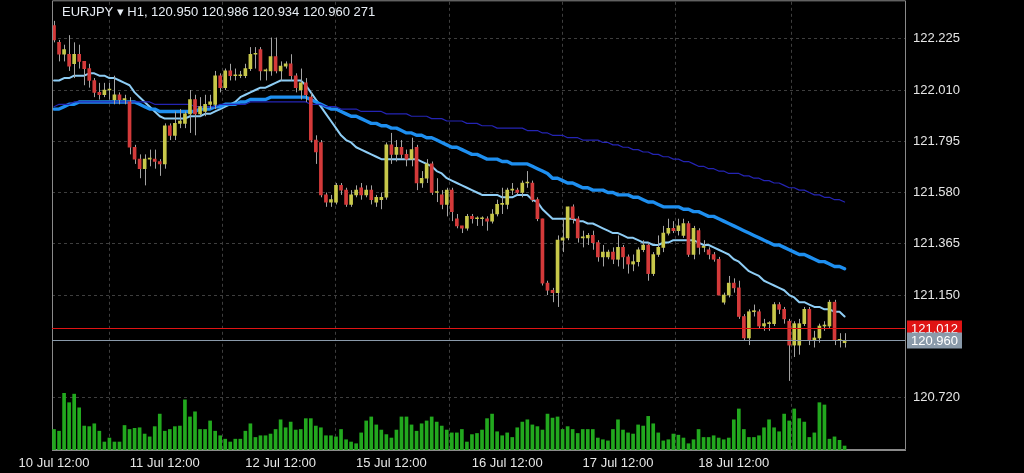  I want to click on y-tick-label: 122.010, so click(936, 89).